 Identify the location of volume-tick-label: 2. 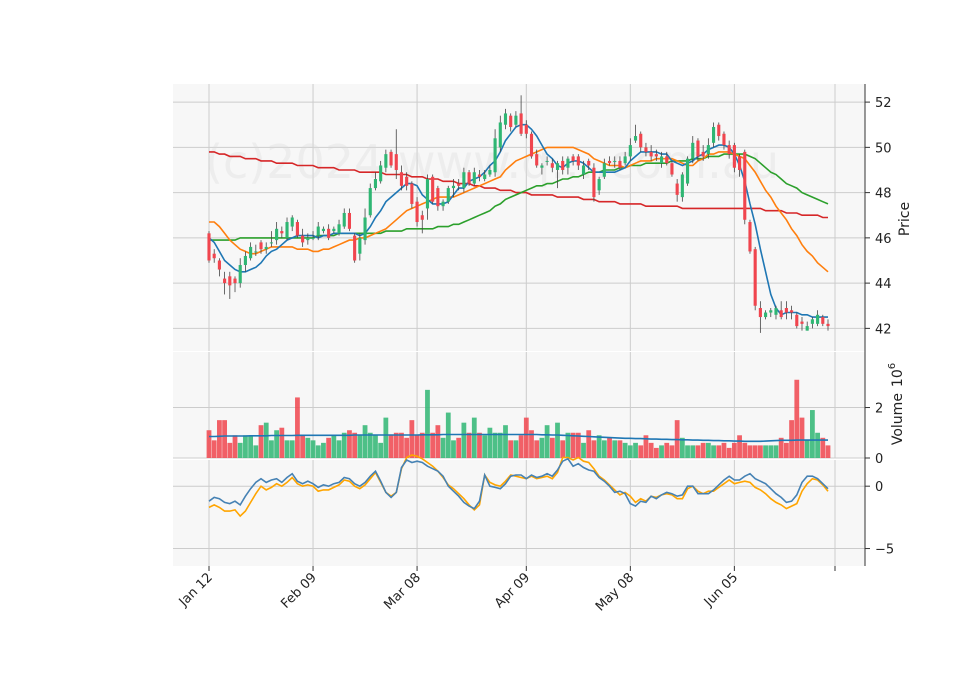
(879, 409).